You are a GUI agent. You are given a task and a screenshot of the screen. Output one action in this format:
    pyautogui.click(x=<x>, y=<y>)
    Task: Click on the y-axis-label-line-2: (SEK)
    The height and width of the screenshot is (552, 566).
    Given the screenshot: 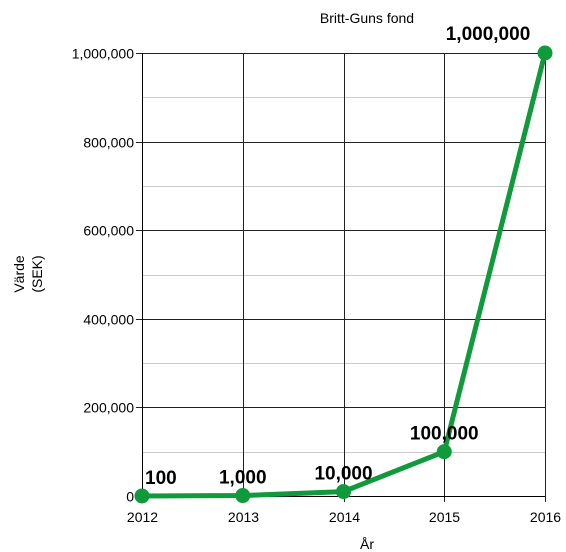 What is the action you would take?
    pyautogui.click(x=37, y=273)
    